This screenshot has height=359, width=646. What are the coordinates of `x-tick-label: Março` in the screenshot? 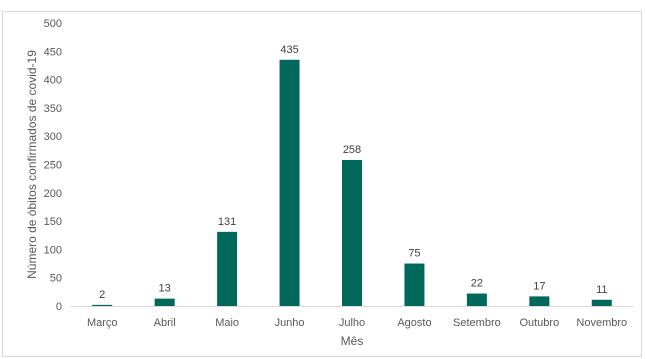 It's located at (102, 323).